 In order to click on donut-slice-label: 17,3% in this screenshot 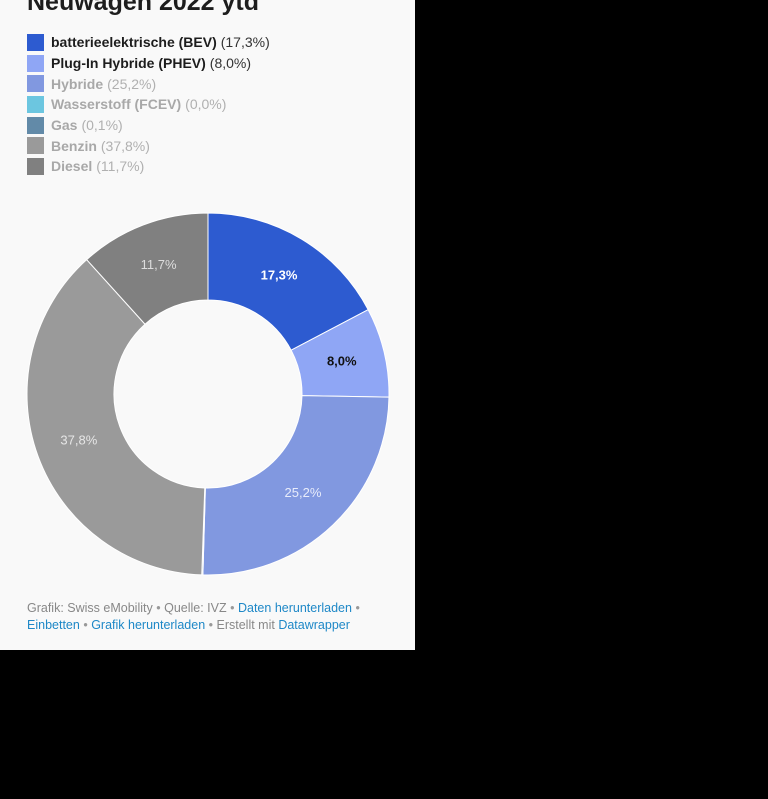, I will do `click(279, 275)`.